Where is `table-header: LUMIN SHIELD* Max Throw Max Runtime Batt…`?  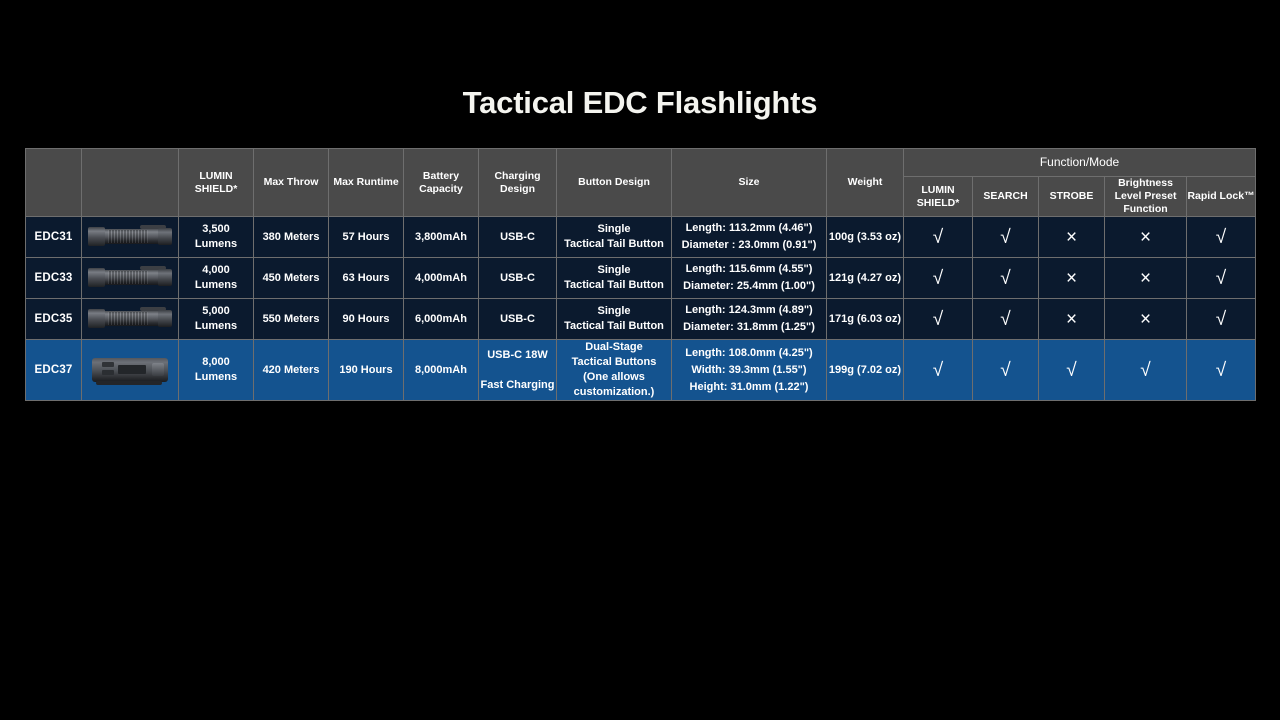
table-header: LUMIN SHIELD* Max Throw Max Runtime Batt… is located at coordinates (641, 182).